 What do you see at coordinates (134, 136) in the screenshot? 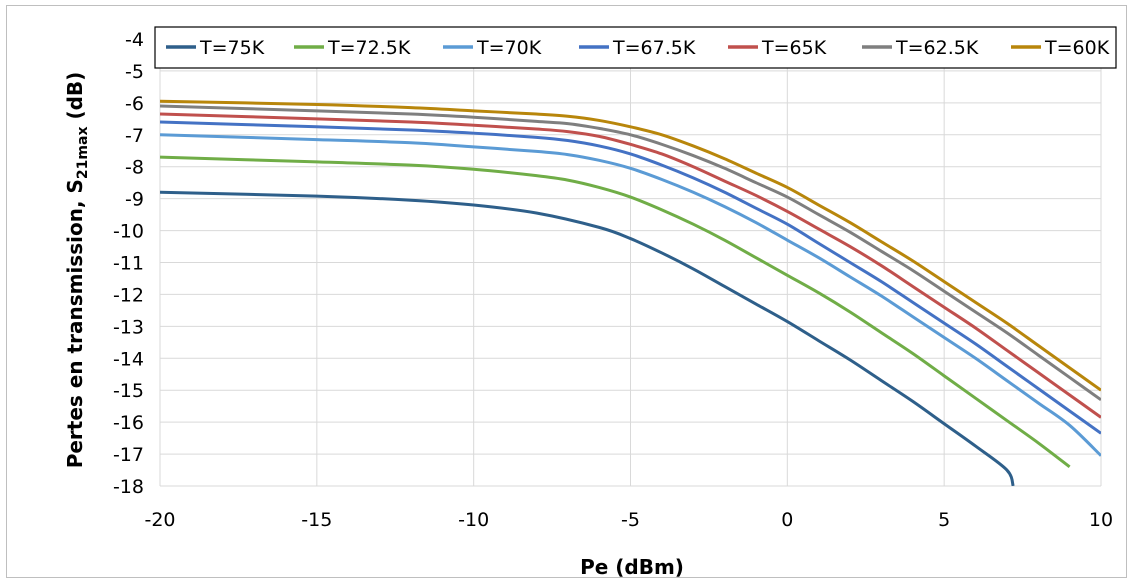
I see `y-tick-label: -7` at bounding box center [134, 136].